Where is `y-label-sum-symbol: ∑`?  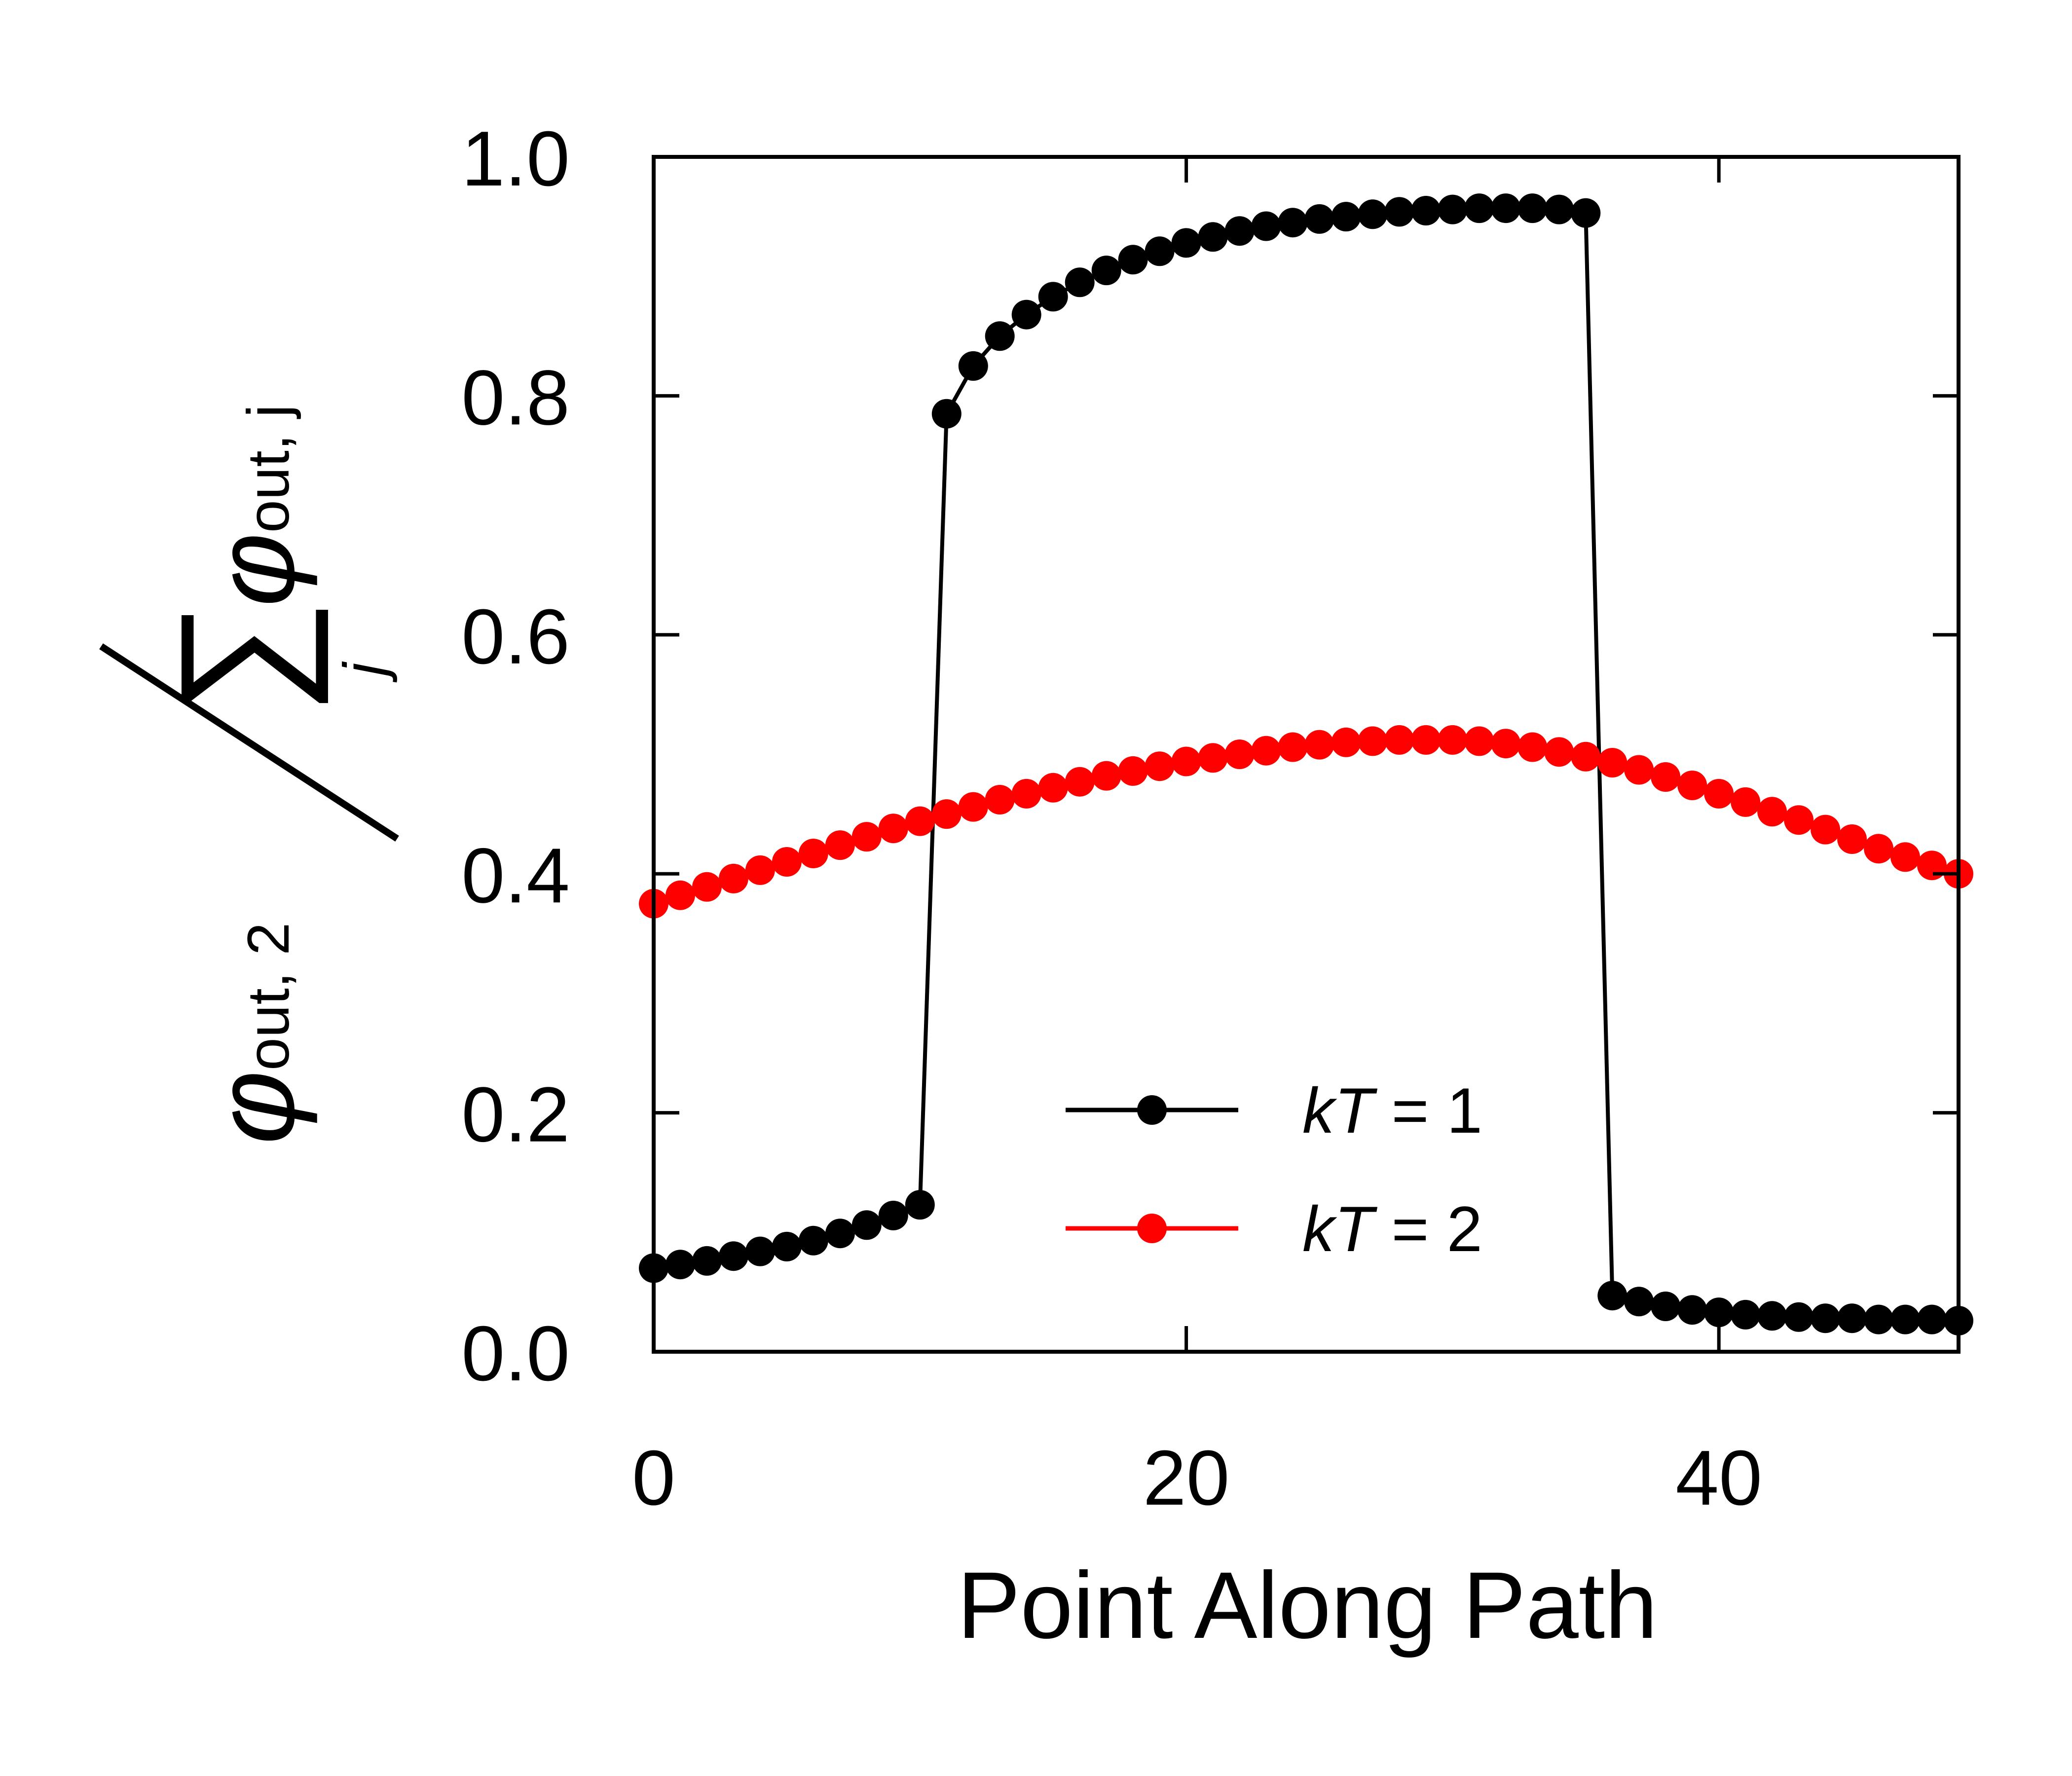 y-label-sum-symbol: ∑ is located at coordinates (238, 657).